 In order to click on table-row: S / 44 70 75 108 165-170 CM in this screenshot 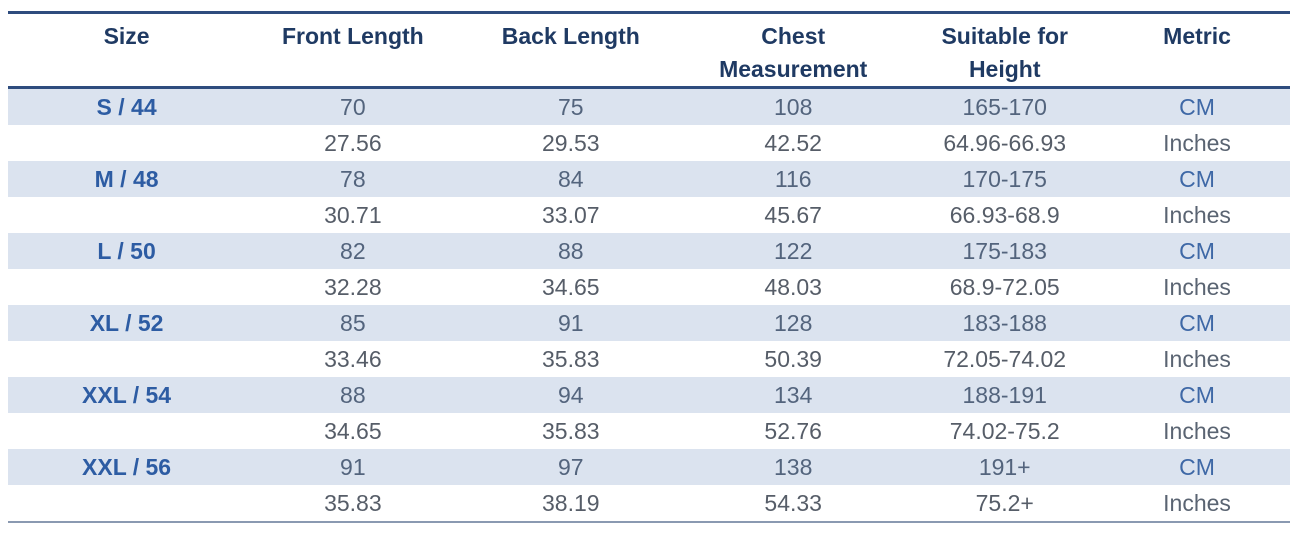, I will do `click(649, 106)`.